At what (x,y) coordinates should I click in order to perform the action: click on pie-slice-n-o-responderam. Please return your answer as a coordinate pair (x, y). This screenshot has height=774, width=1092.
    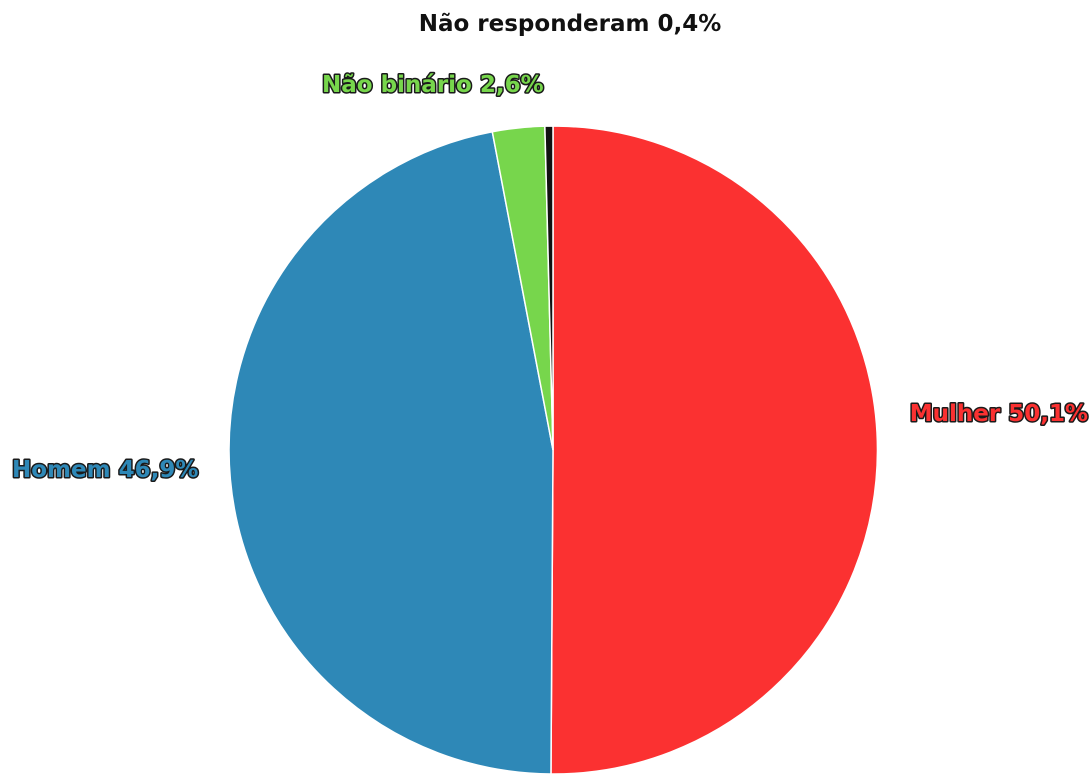
    Looking at the image, I should click on (549, 288).